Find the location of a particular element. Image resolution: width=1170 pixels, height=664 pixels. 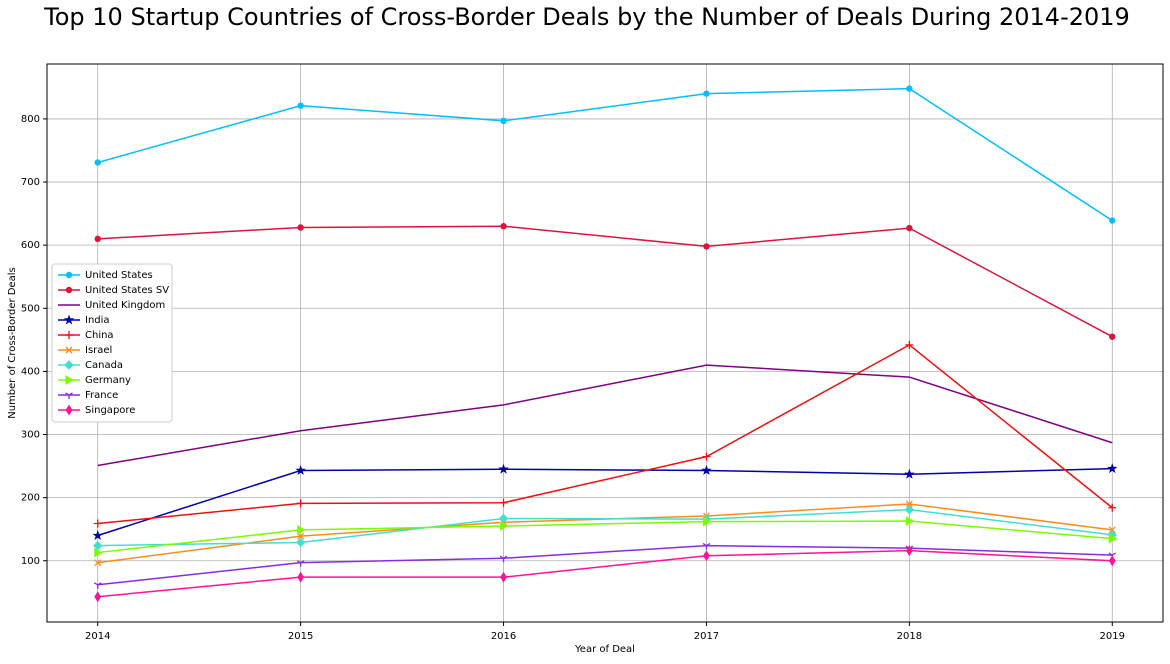

y-tick-label: 100 is located at coordinates (30, 561).